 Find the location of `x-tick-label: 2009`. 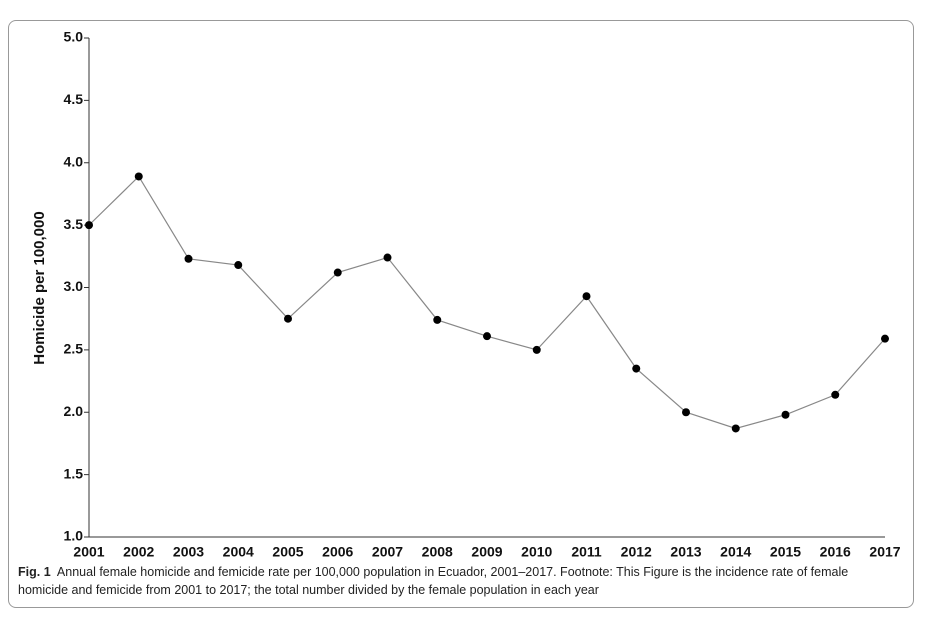

x-tick-label: 2009 is located at coordinates (486, 552).